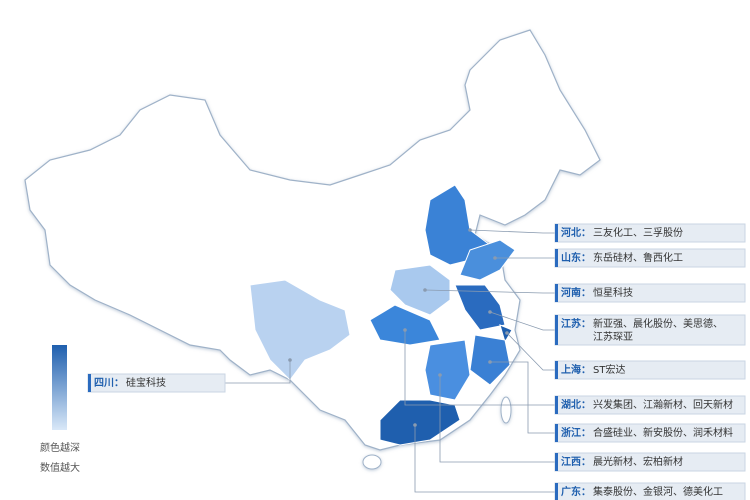  Describe the element at coordinates (59, 387) in the screenshot. I see `legend-bar` at that location.